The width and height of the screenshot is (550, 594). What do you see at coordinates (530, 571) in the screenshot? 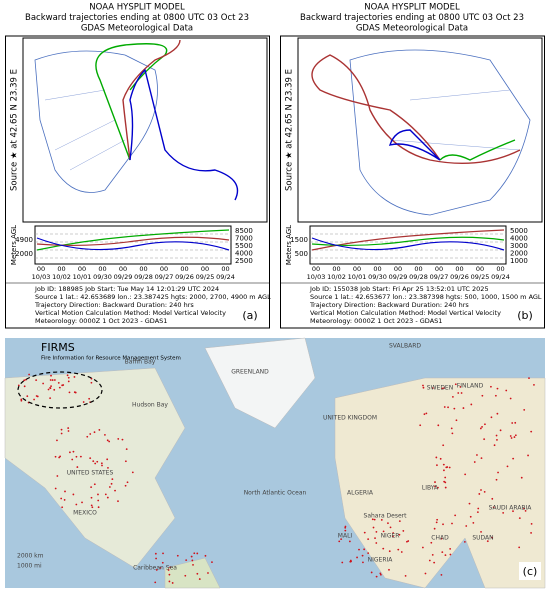
I see `panel-label-box` at bounding box center [530, 571].